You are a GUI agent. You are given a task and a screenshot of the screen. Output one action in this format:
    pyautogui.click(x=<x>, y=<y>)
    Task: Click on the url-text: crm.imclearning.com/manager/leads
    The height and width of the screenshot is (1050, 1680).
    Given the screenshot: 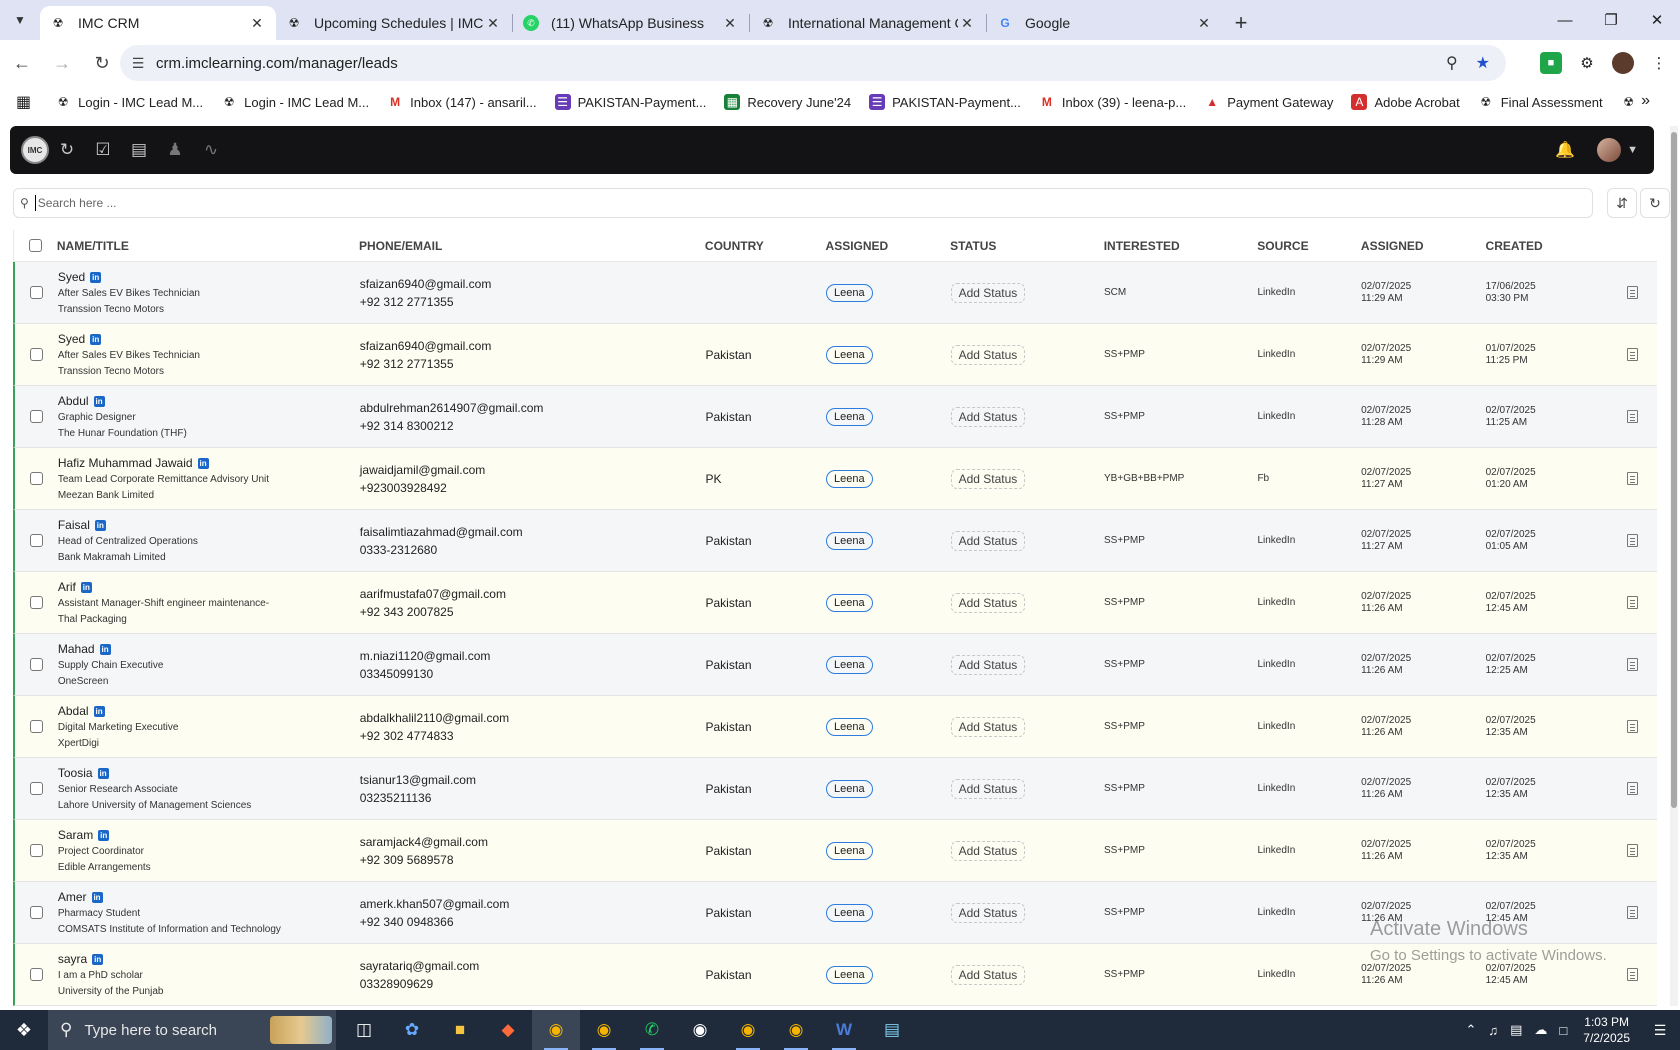 What is the action you would take?
    pyautogui.click(x=277, y=63)
    